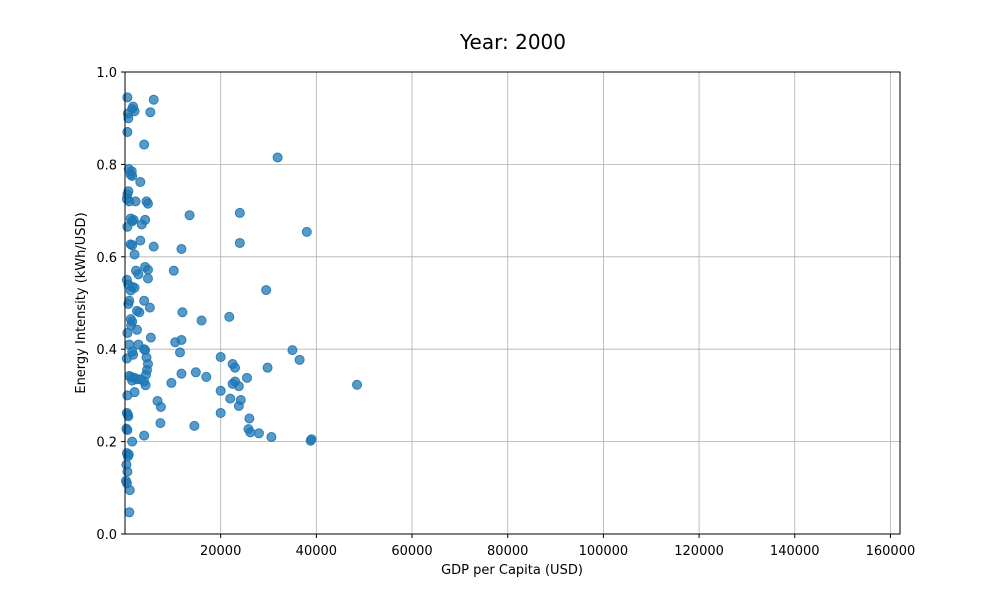  What do you see at coordinates (604, 551) in the screenshot?
I see `x-tick-label: 100000` at bounding box center [604, 551].